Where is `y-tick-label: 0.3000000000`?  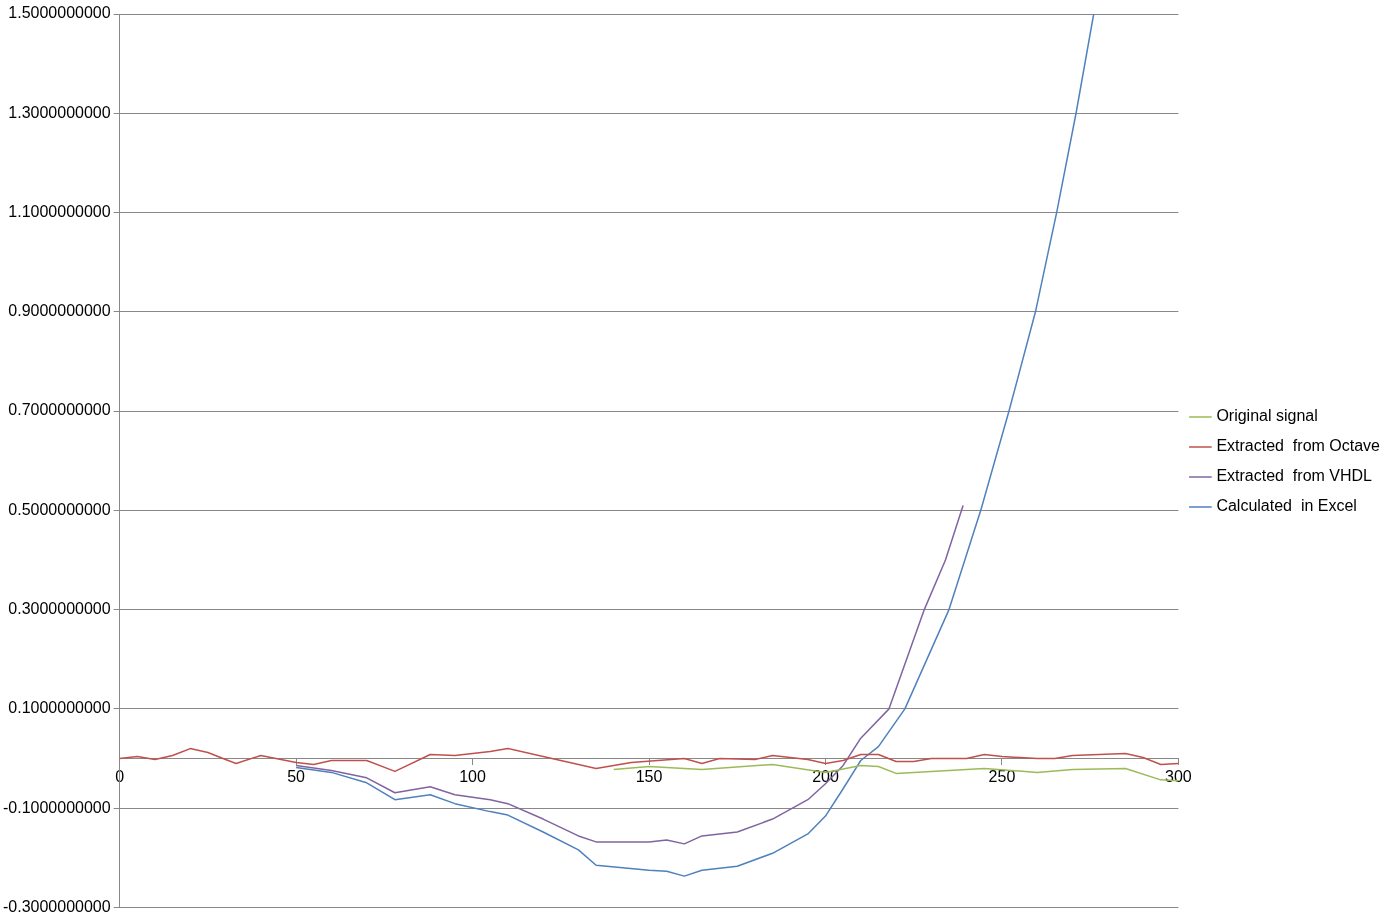 y-tick-label: 0.3000000000 is located at coordinates (59, 609).